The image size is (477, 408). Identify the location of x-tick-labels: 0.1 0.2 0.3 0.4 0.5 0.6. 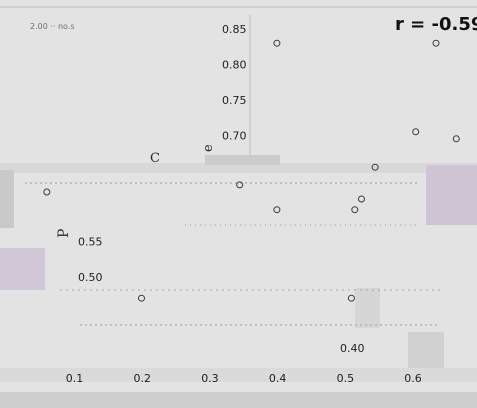
(244, 378).